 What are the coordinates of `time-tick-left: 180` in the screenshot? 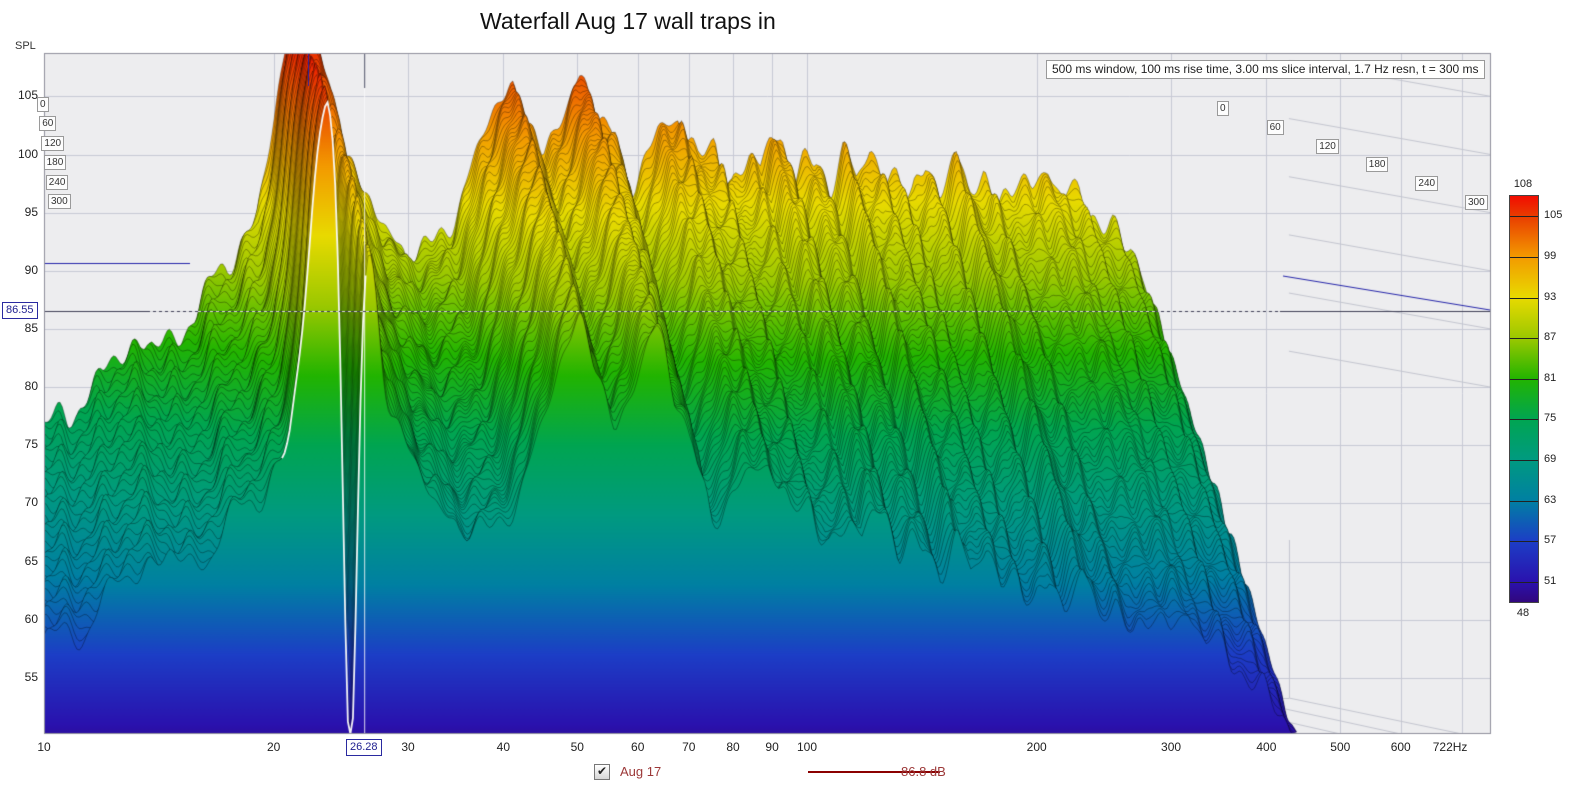 It's located at (55, 163).